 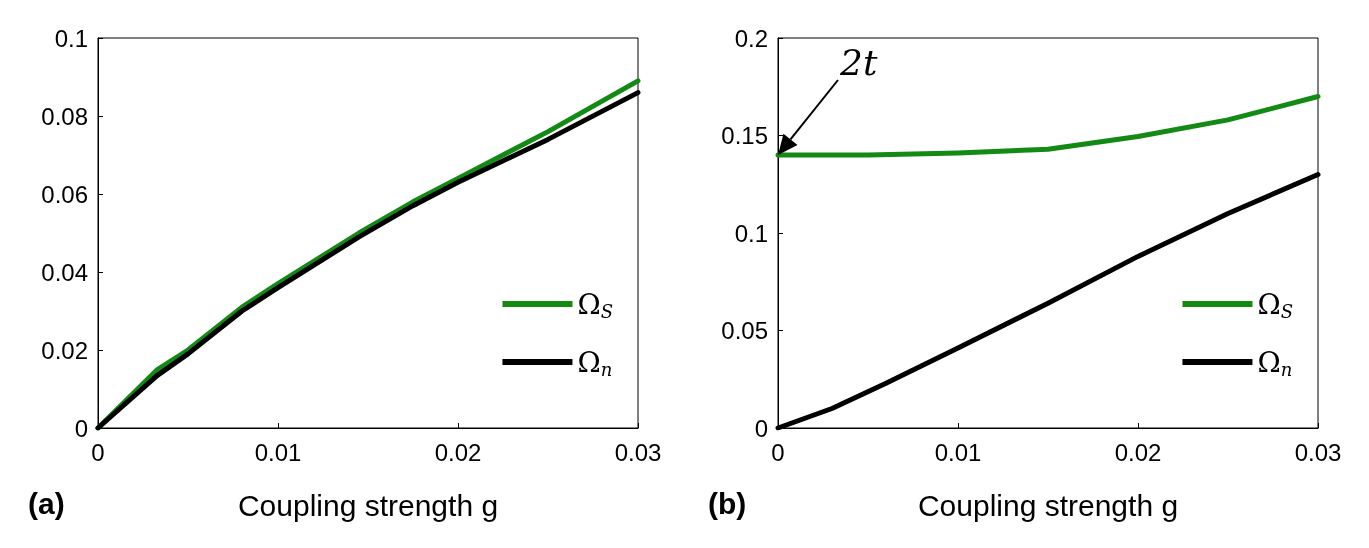 I want to click on text: (a), so click(x=46, y=503).